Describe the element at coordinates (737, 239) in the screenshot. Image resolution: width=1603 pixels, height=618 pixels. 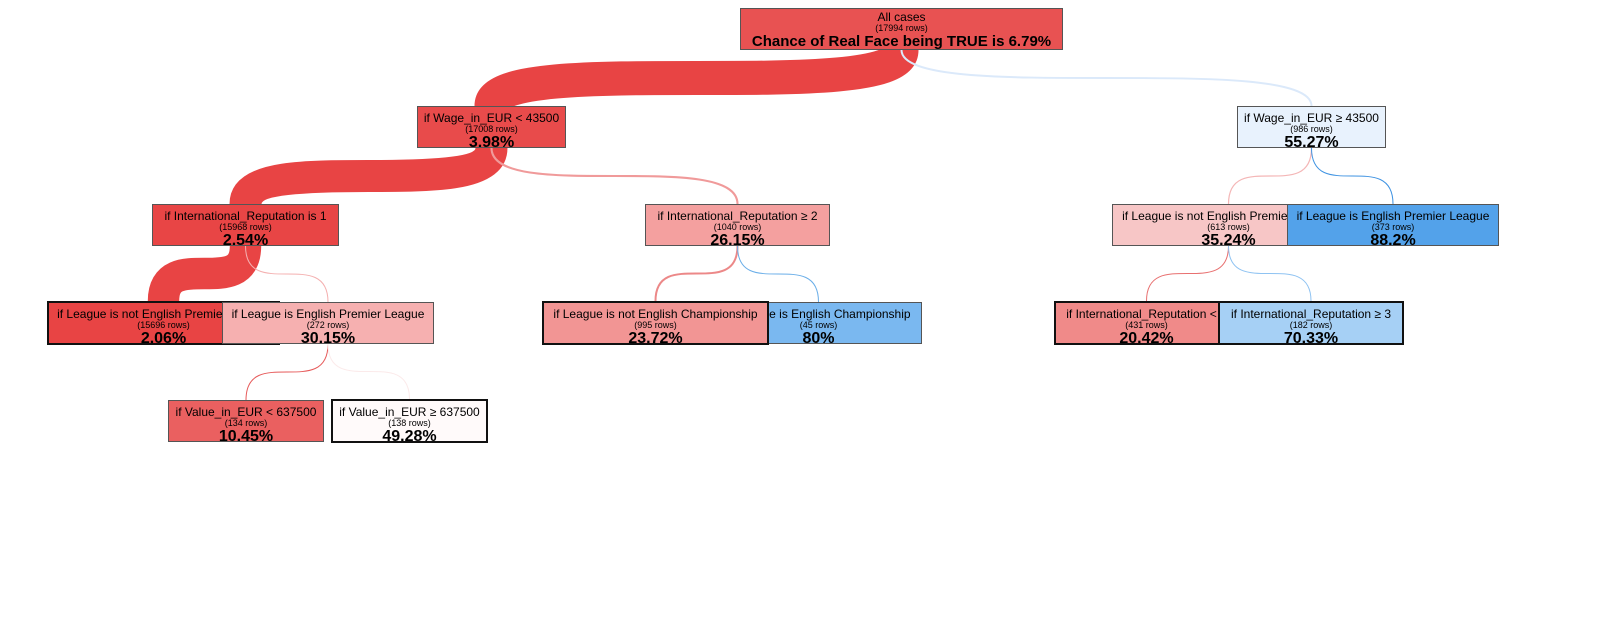
I see `node-value: 26.15%` at that location.